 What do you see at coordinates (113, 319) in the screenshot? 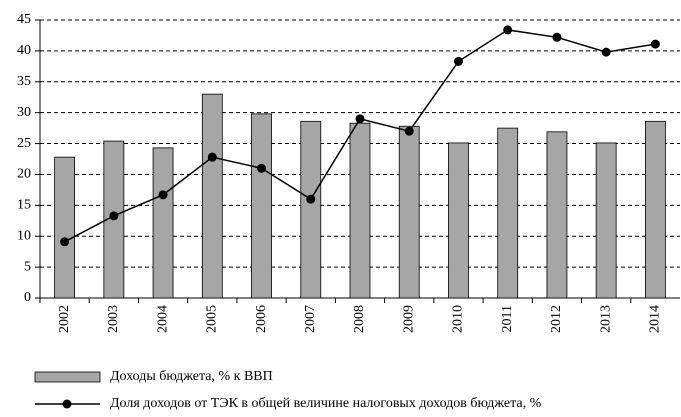
I see `x-tick-label: 2003` at bounding box center [113, 319].